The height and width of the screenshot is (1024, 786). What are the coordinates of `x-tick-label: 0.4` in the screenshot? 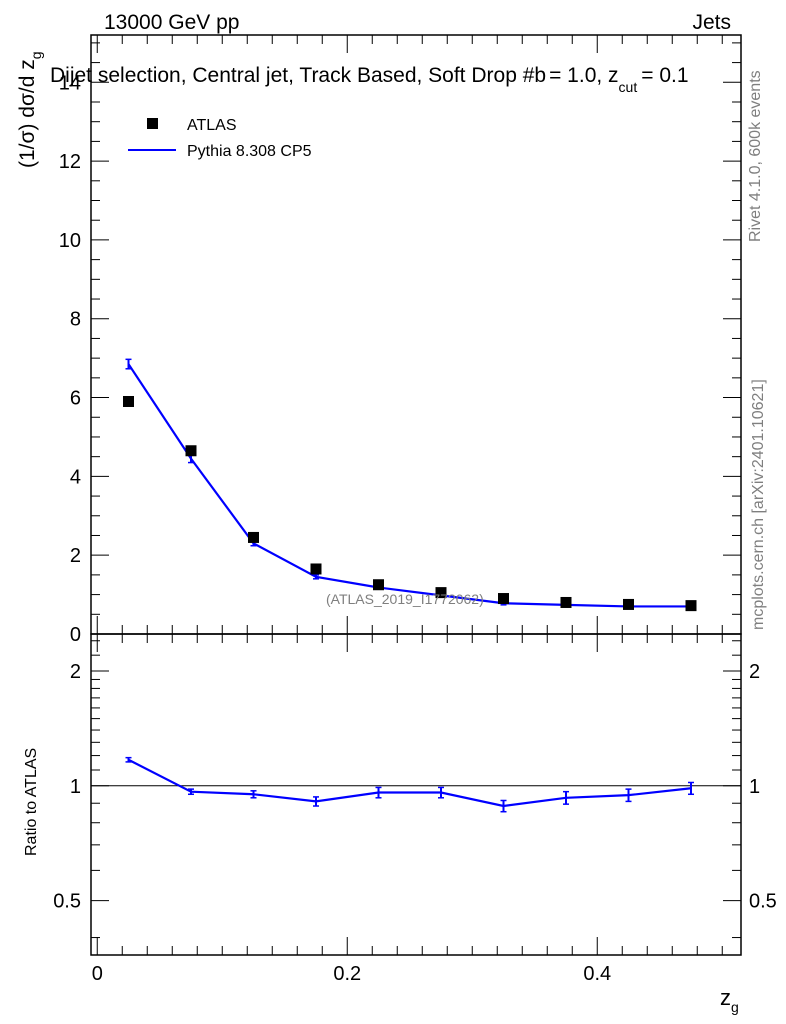 It's located at (597, 974).